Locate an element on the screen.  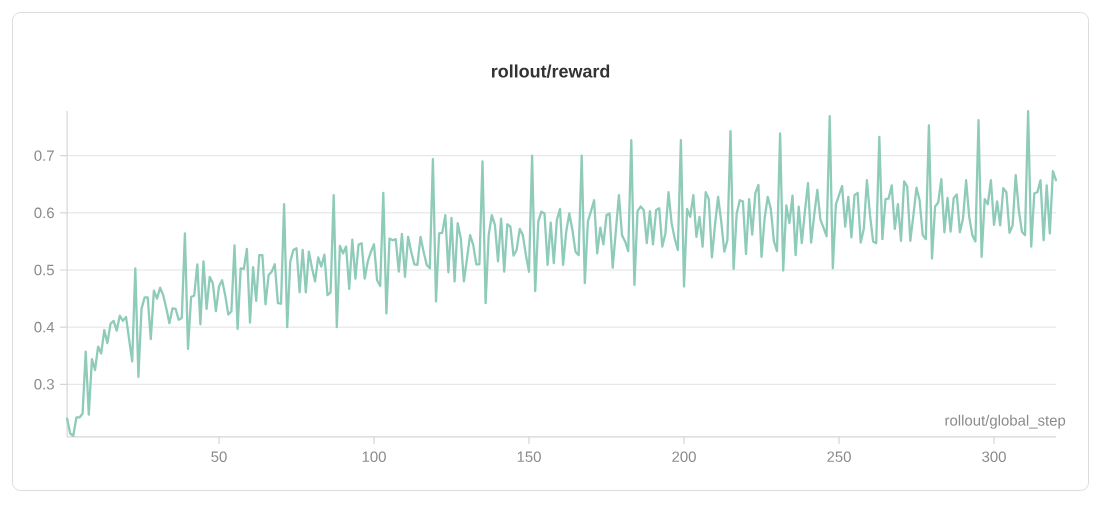
x-axis-title: rollout/global_step is located at coordinates (1005, 421).